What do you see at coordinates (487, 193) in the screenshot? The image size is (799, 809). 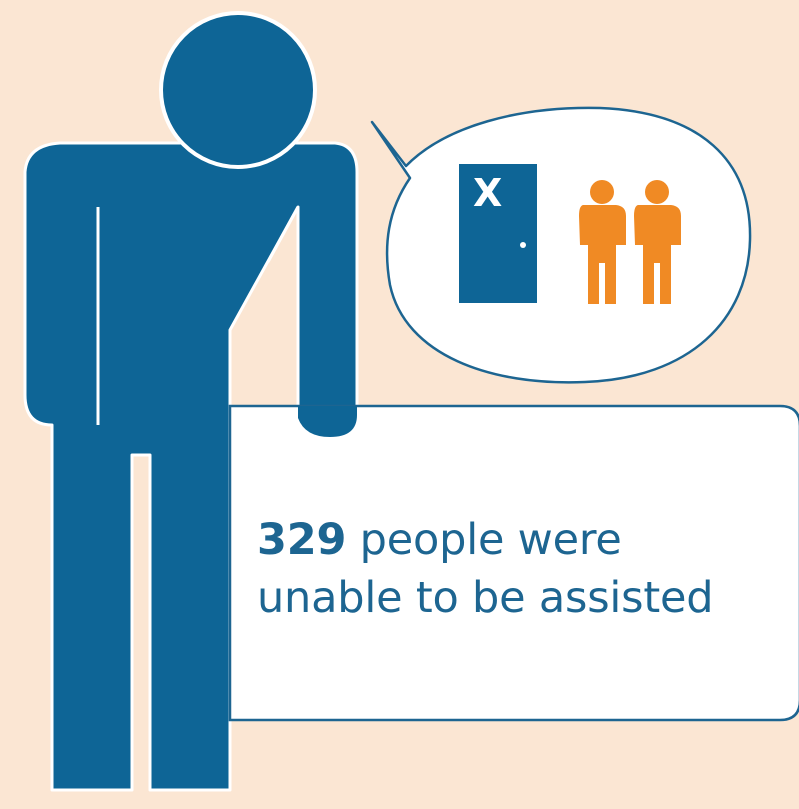 I see `door-x-mark: X` at bounding box center [487, 193].